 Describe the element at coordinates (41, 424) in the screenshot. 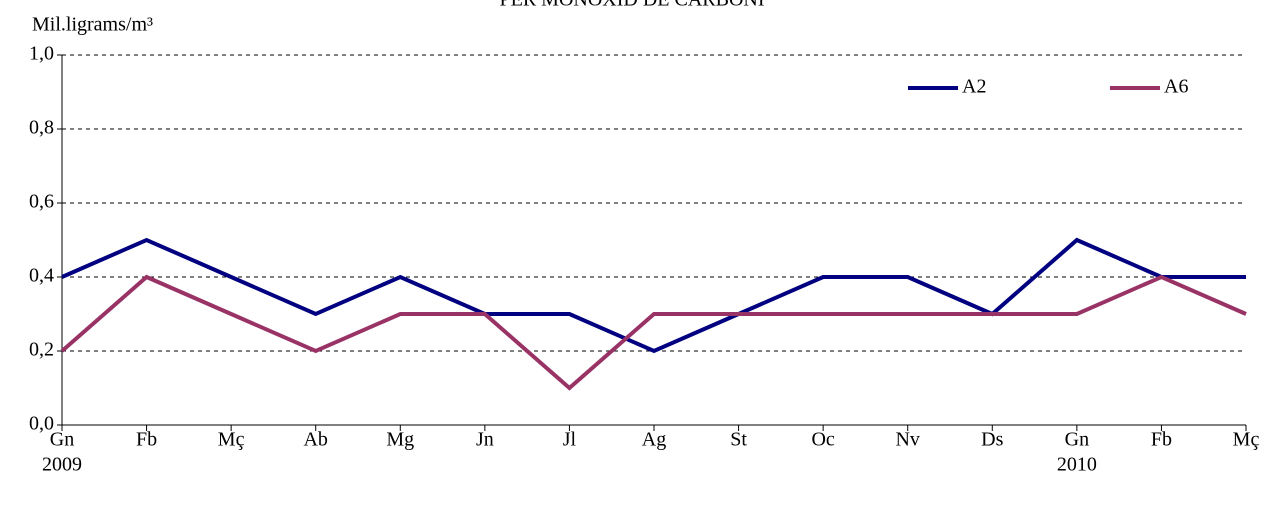

I see `y-tick-label: 0,0` at that location.